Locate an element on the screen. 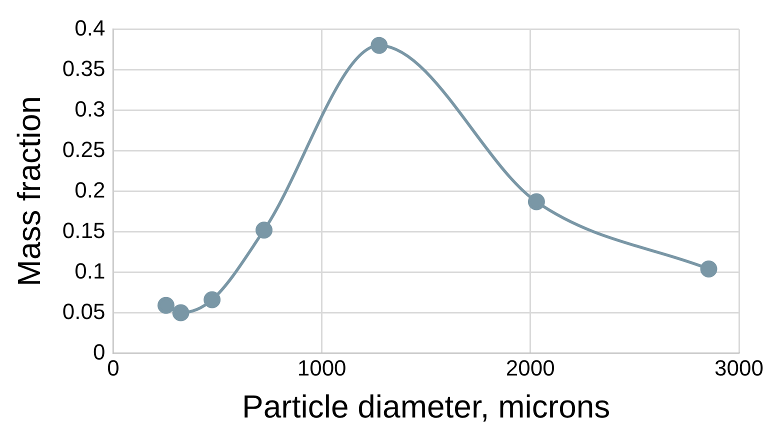  y-tick-label: 0.1 is located at coordinates (90, 271).